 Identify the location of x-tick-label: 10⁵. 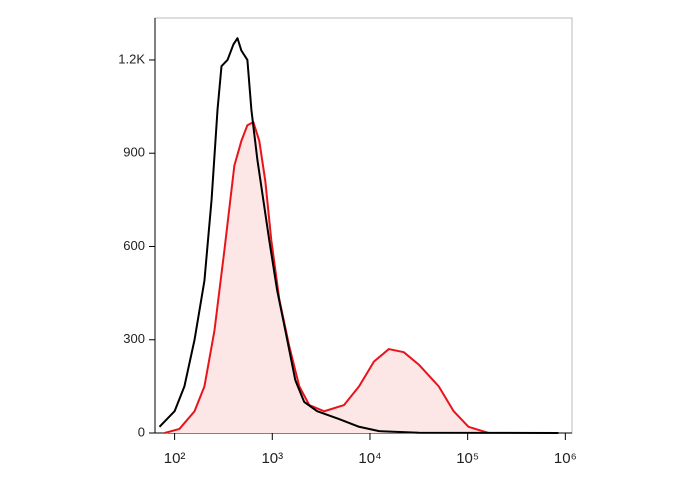
(467, 458).